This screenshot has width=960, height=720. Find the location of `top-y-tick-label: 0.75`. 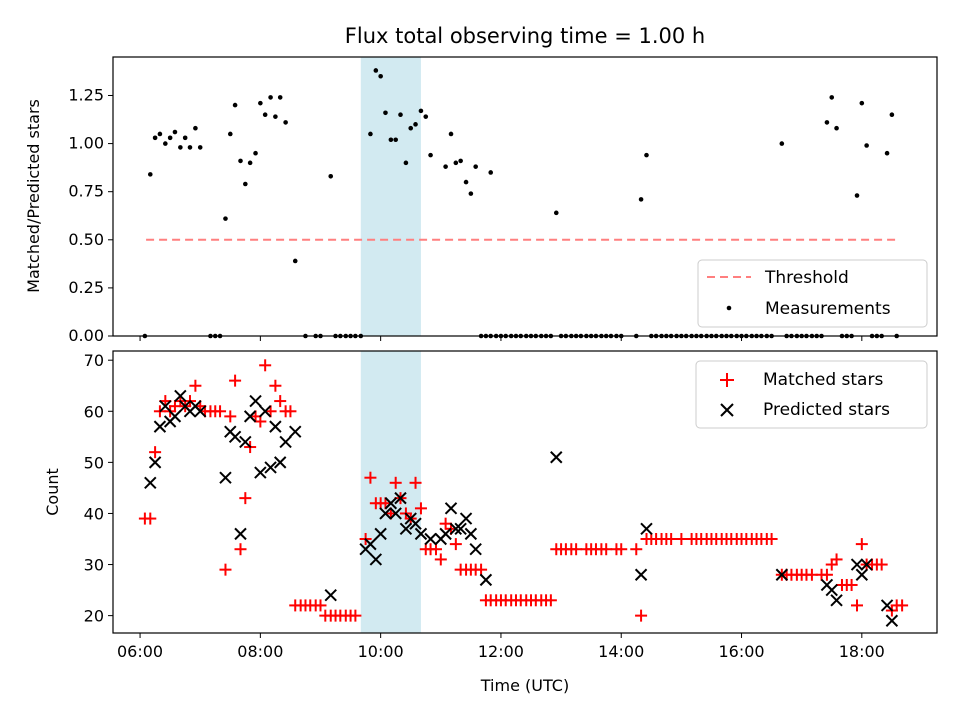

top-y-tick-label: 0.75 is located at coordinates (86, 191).